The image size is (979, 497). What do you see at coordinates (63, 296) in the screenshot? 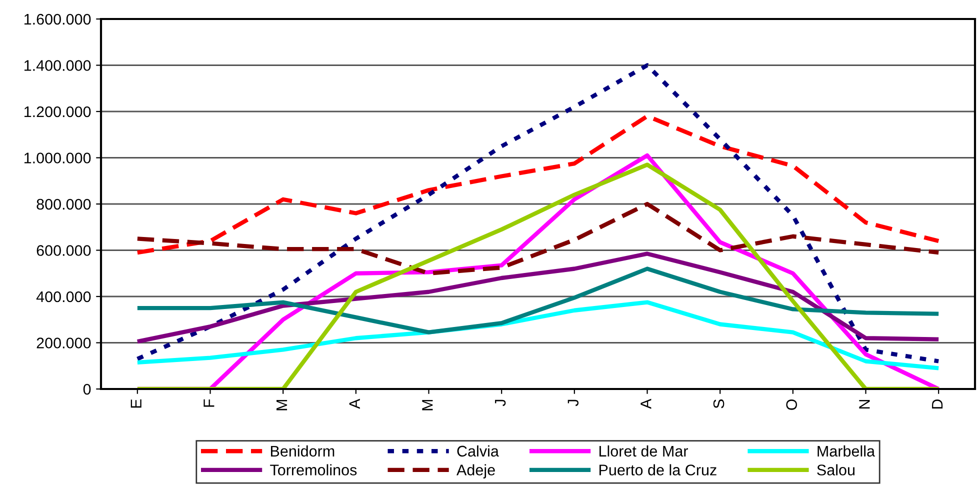
I see `y-tick-label: 400.000` at bounding box center [63, 296].